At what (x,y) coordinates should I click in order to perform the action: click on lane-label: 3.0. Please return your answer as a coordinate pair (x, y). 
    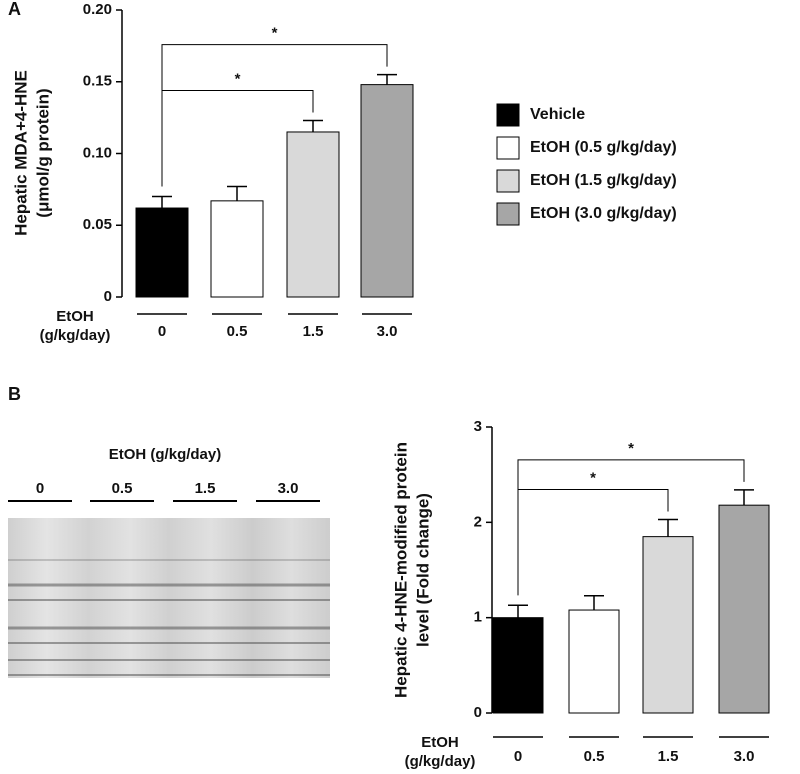
    Looking at the image, I should click on (288, 488).